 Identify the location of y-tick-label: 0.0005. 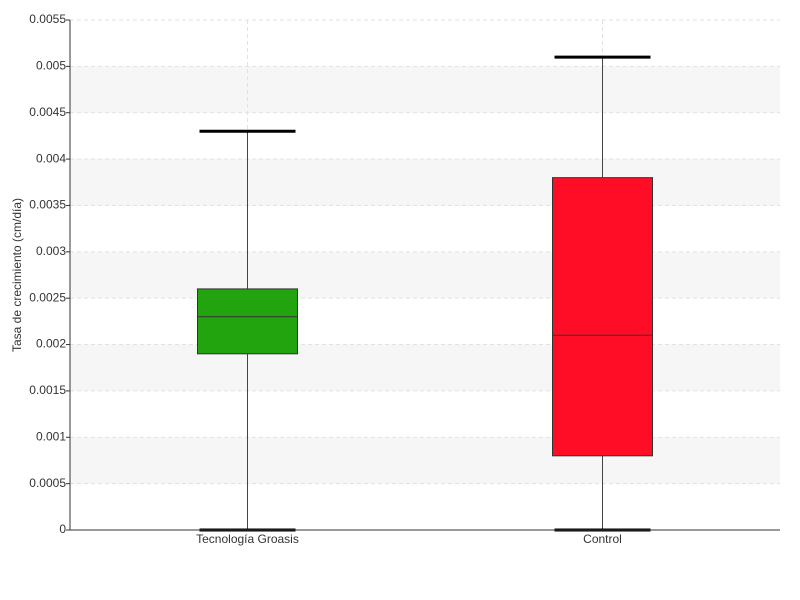
(47, 483).